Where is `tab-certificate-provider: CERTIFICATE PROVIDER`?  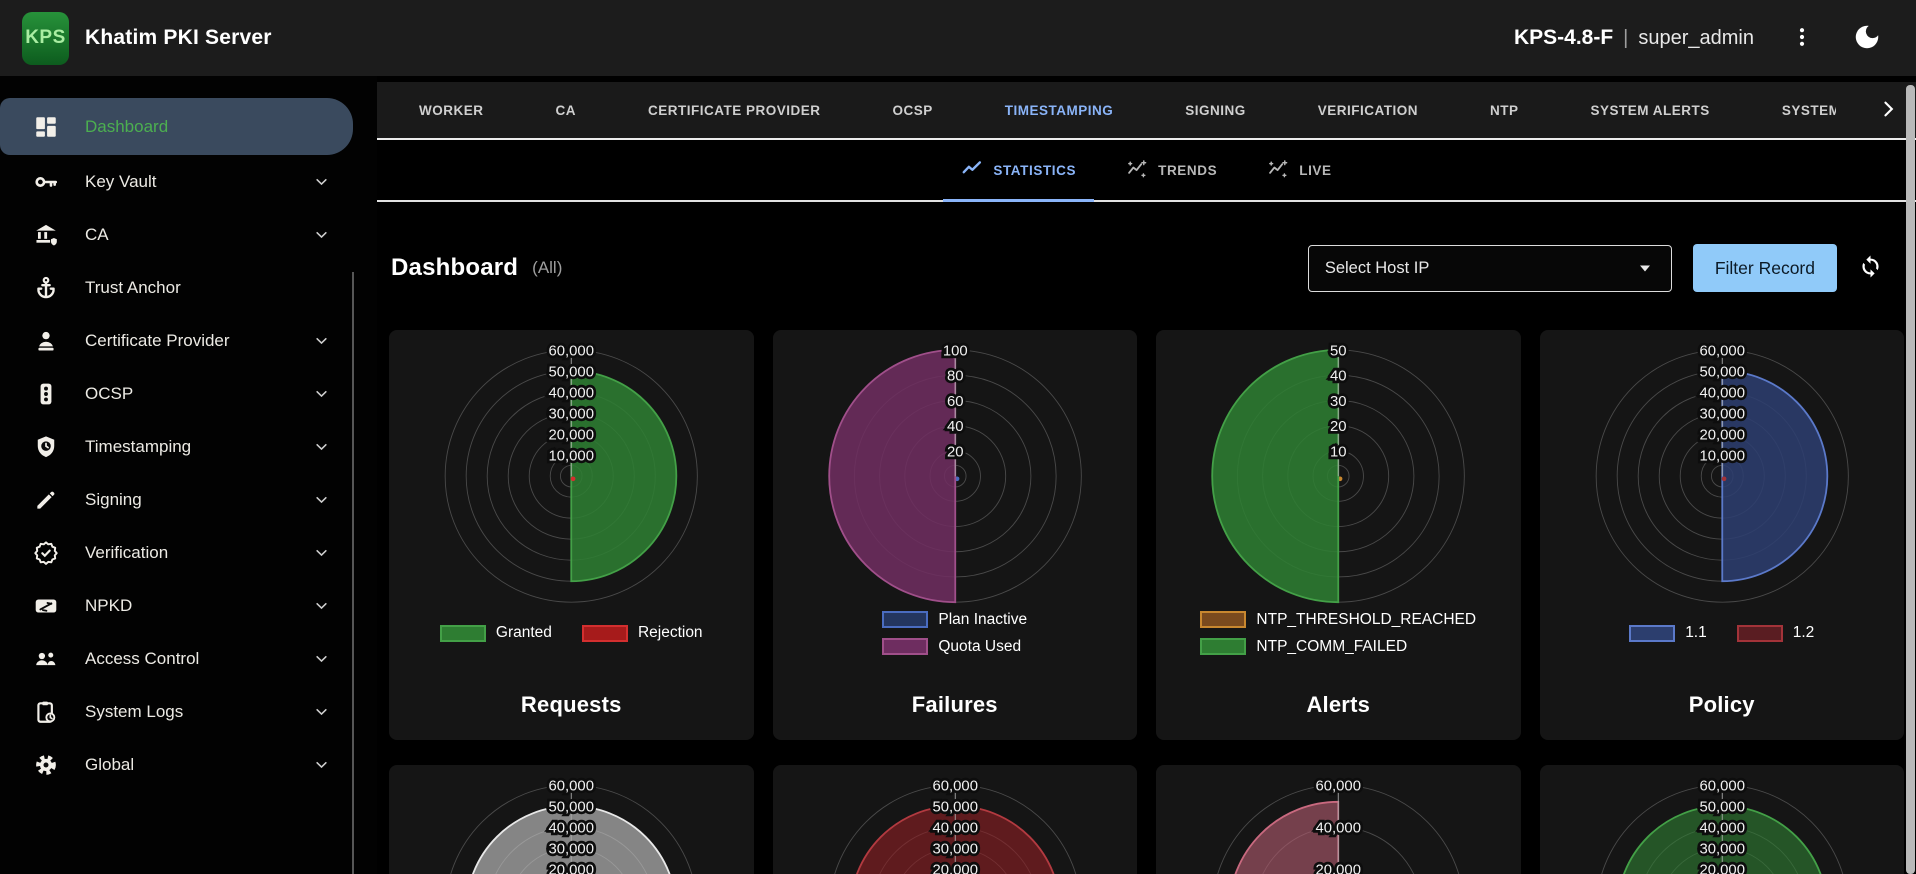 tab-certificate-provider: CERTIFICATE PROVIDER is located at coordinates (734, 110).